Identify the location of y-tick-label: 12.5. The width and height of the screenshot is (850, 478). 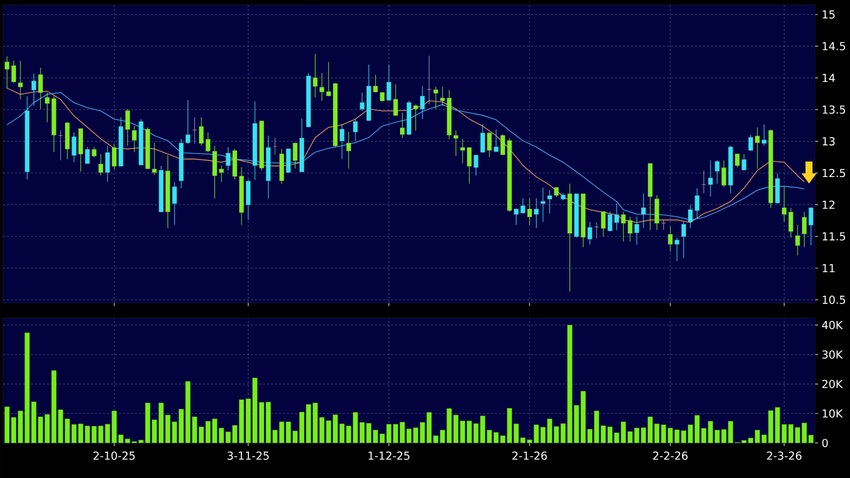
(834, 173).